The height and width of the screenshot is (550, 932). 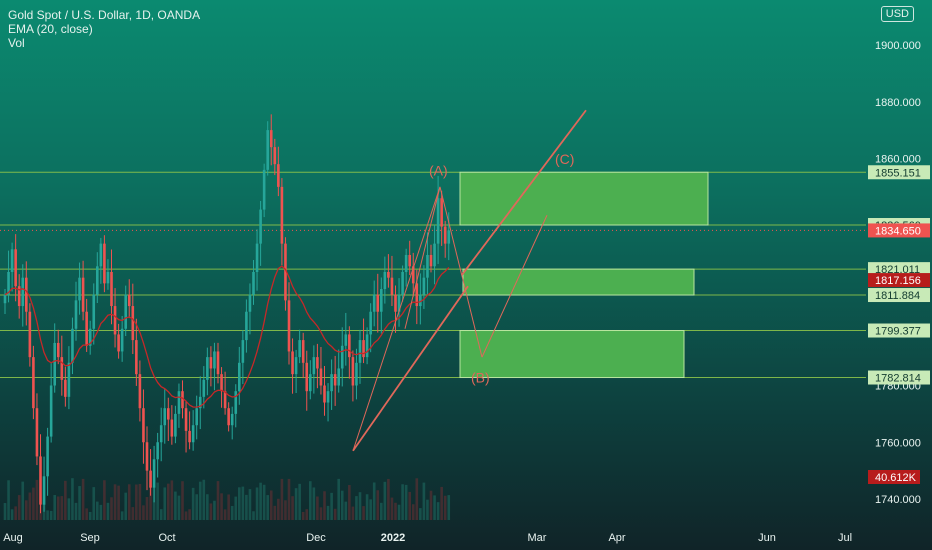 I want to click on ema-legend: EMA (20, close), so click(x=50, y=29).